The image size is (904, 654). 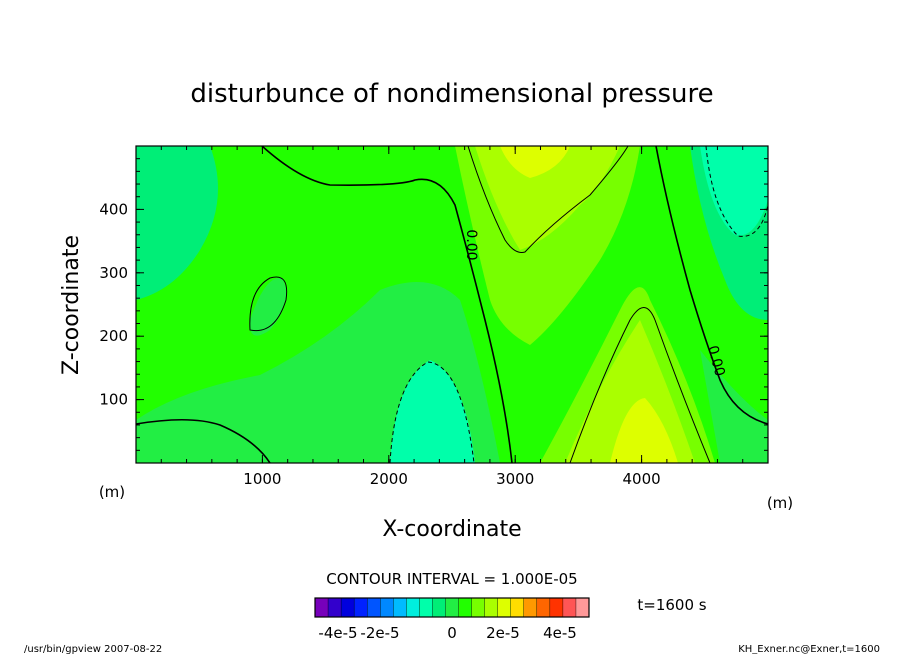 What do you see at coordinates (515, 479) in the screenshot?
I see `x-tick-label: 3000` at bounding box center [515, 479].